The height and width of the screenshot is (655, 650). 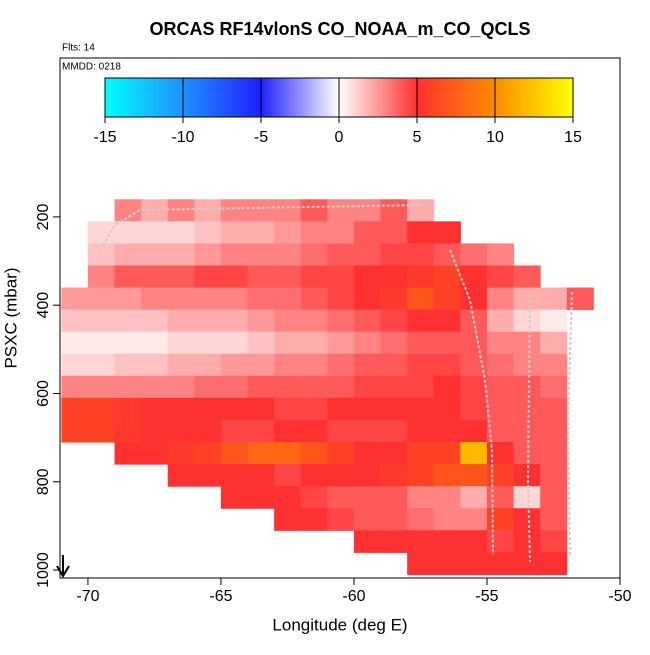 I want to click on colorbar-tick-label: 0, so click(x=339, y=137).